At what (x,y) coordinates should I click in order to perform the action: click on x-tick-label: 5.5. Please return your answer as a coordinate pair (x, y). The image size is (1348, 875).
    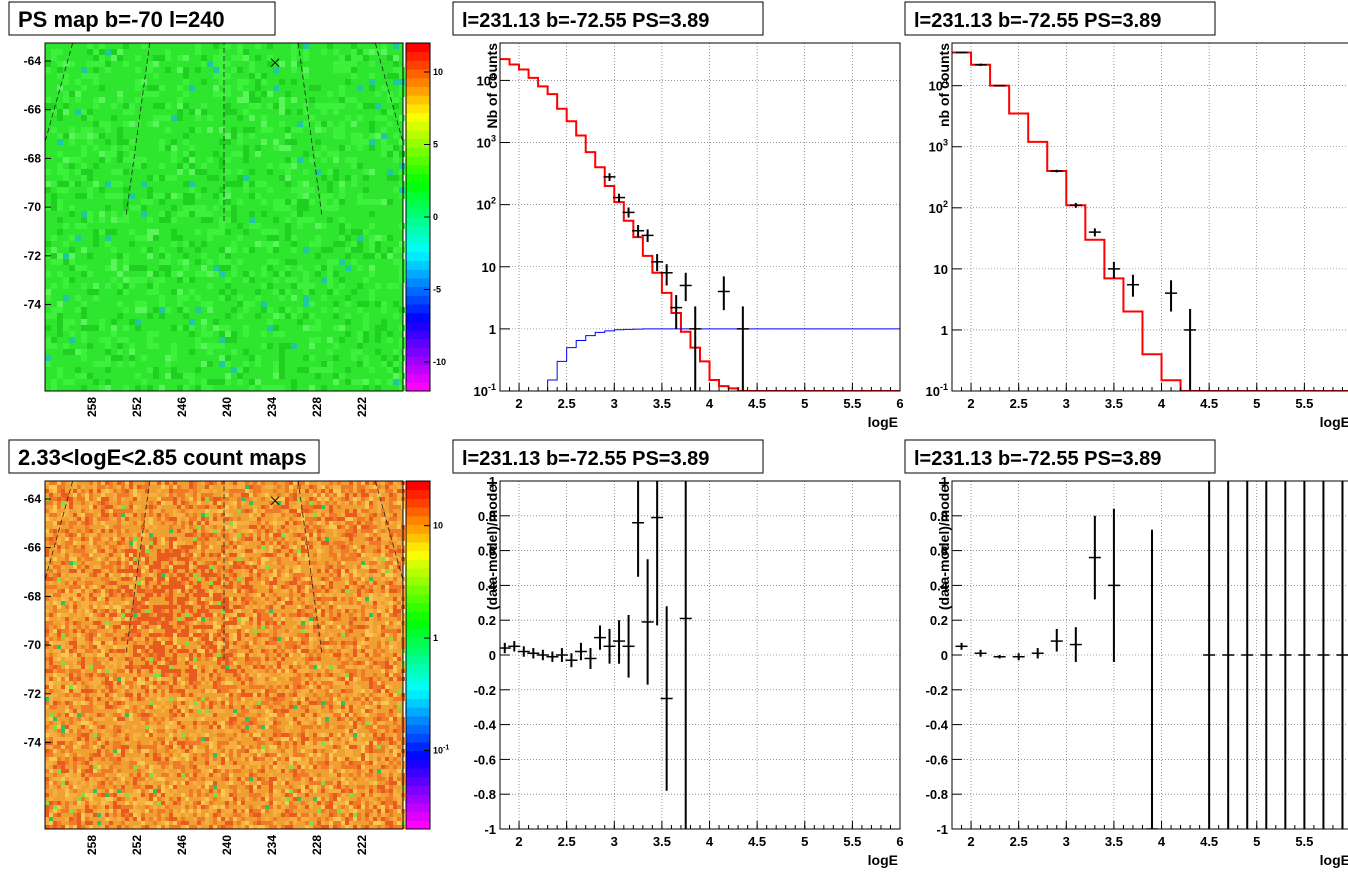
    Looking at the image, I should click on (1304, 403).